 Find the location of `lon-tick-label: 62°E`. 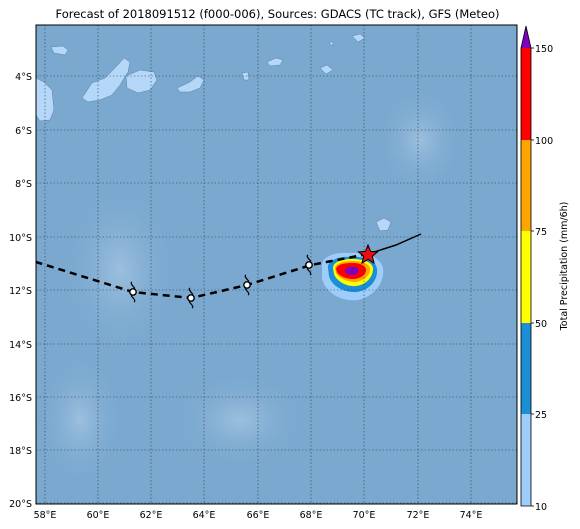

lon-tick-label: 62°E is located at coordinates (151, 515).